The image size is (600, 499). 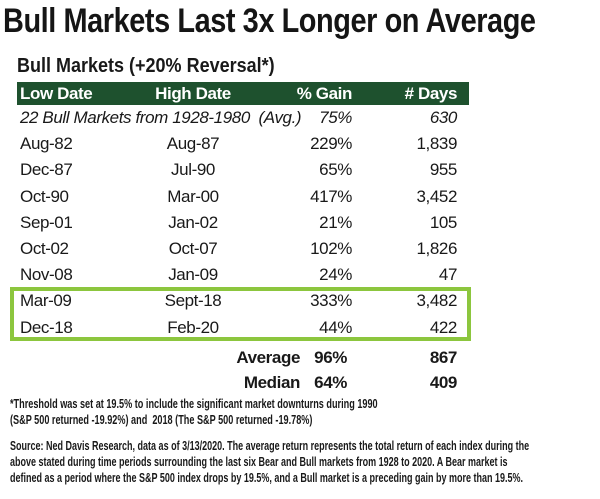 What do you see at coordinates (193, 93) in the screenshot?
I see `column-header-high-date: High Date` at bounding box center [193, 93].